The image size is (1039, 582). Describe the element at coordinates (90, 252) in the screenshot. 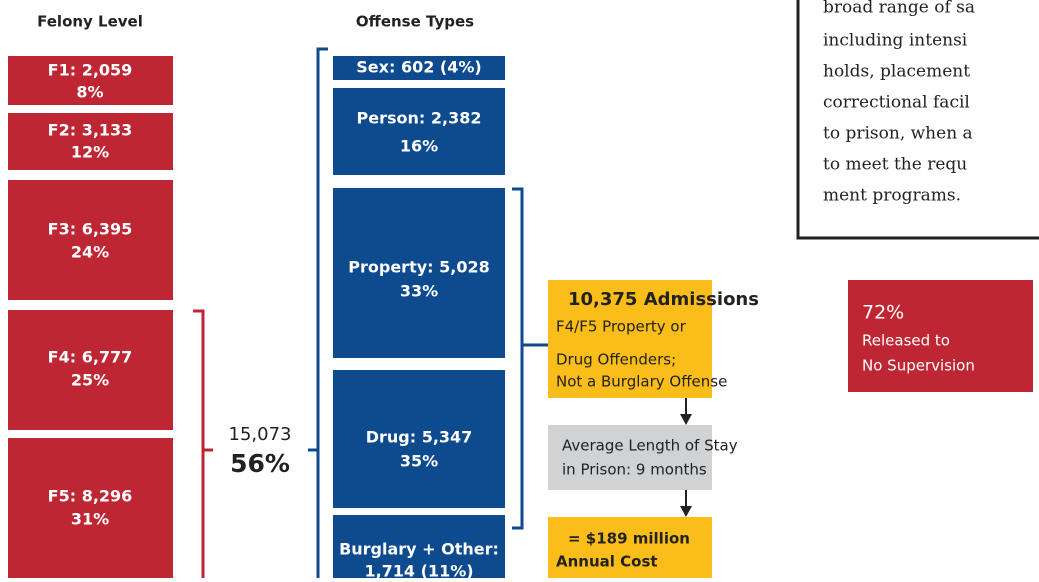

I see `felony-share: 24%` at that location.